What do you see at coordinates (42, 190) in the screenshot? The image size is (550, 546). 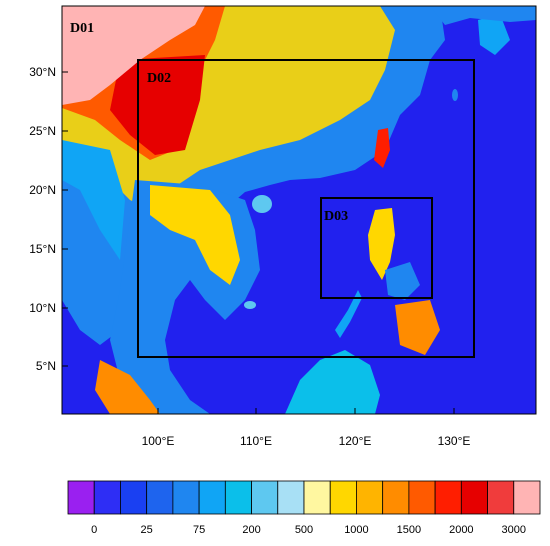 I see `lat-tick-label: 20°N` at bounding box center [42, 190].